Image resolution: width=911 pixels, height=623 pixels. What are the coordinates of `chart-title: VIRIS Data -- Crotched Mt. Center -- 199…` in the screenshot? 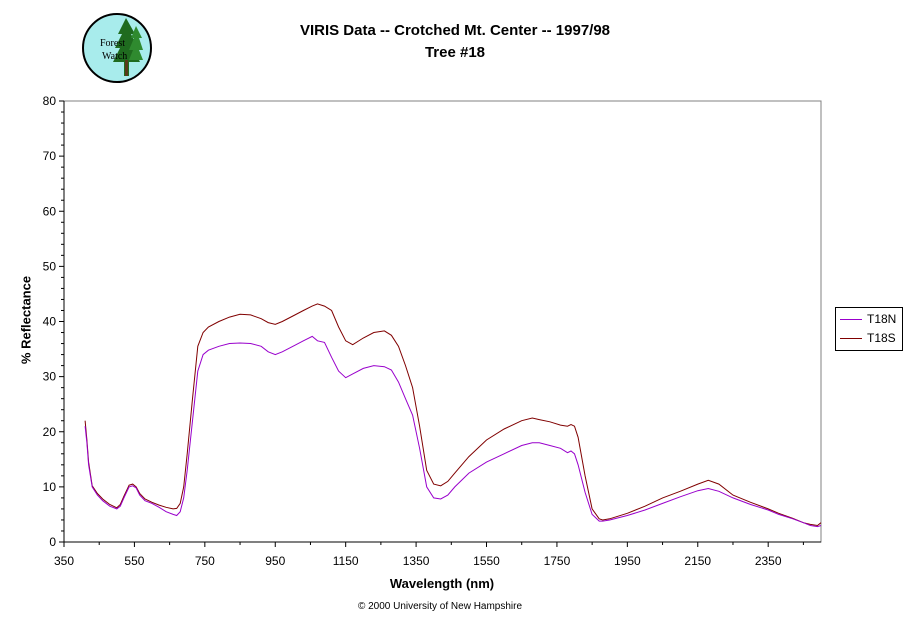 It's located at (455, 30).